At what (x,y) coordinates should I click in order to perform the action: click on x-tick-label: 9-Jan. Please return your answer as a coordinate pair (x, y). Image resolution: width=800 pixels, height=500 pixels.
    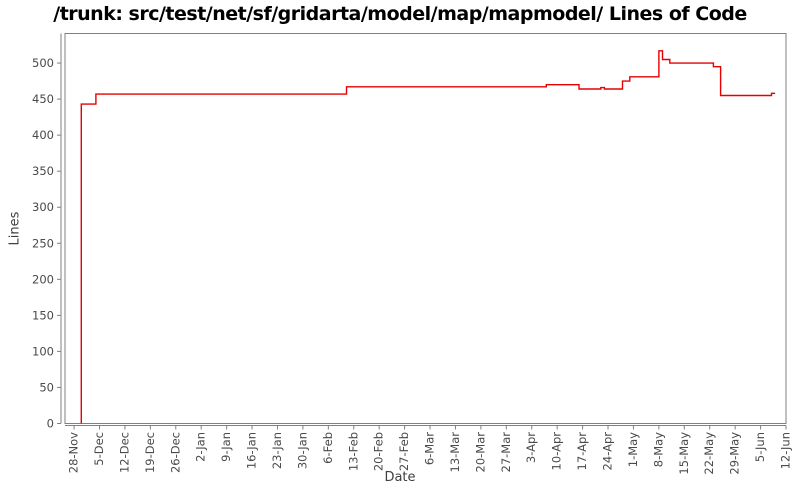
    Looking at the image, I should click on (226, 447).